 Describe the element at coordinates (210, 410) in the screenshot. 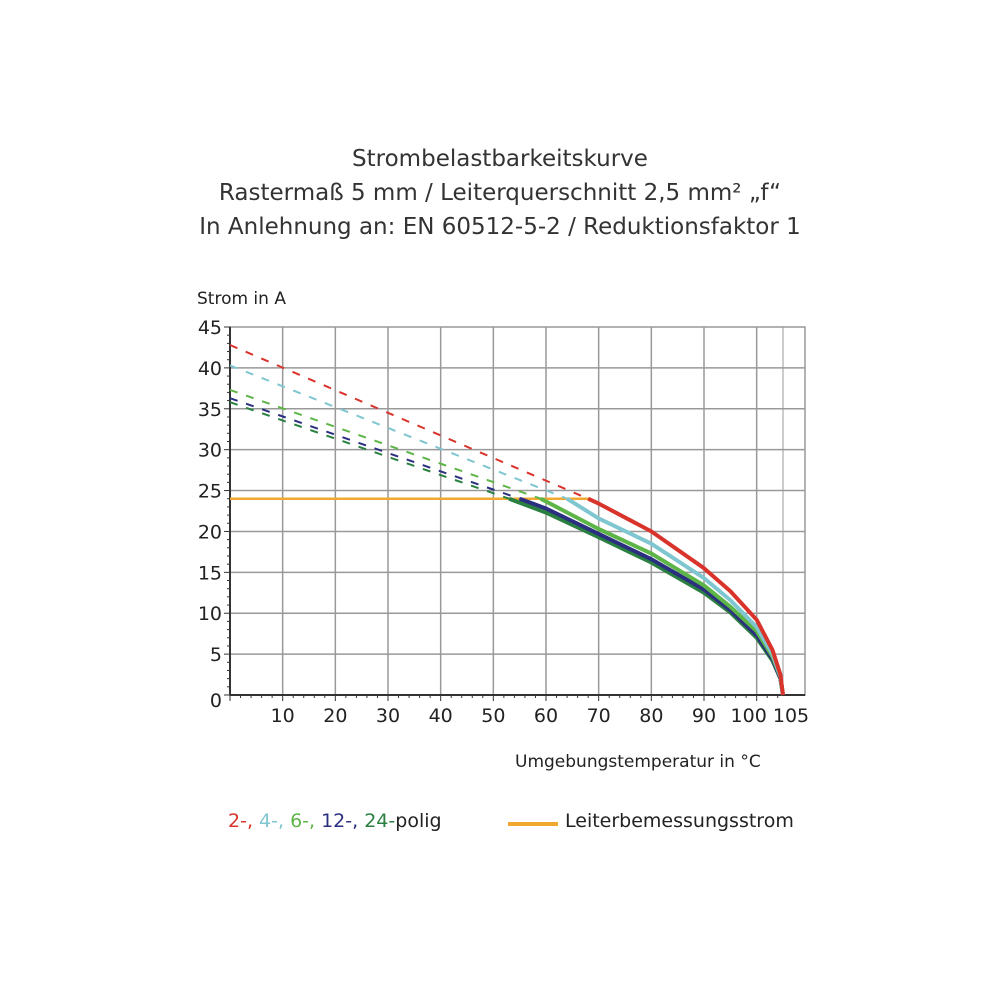

I see `y-tick-label: 35` at that location.